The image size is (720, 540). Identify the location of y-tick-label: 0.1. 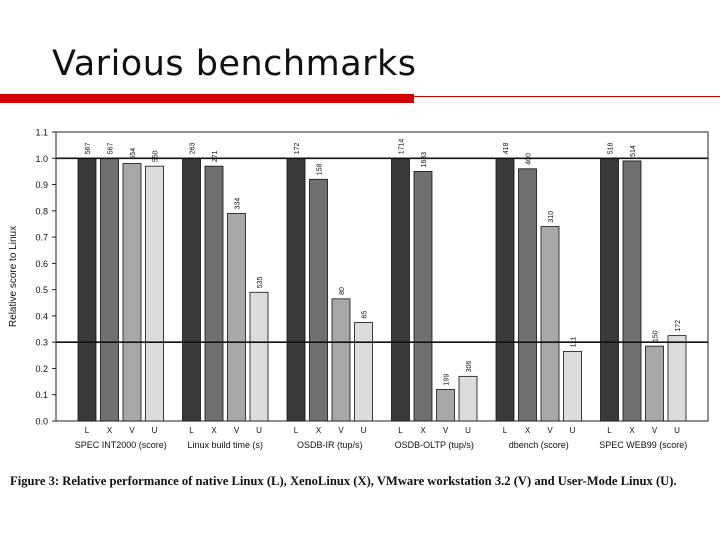
(41, 395).